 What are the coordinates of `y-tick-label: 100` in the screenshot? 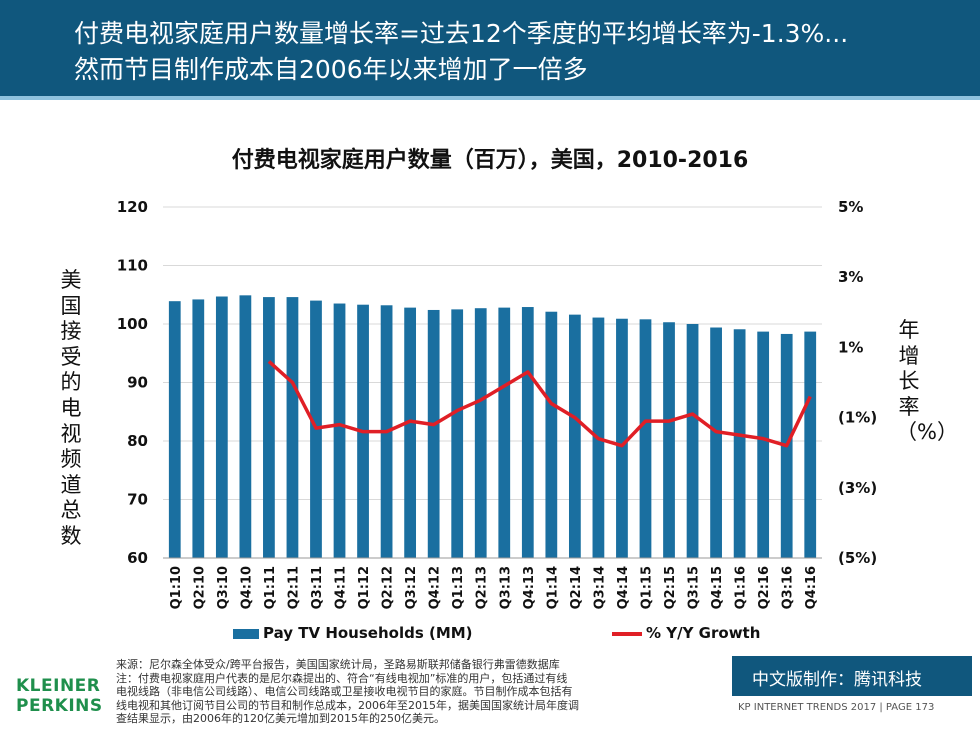 It's located at (132, 324).